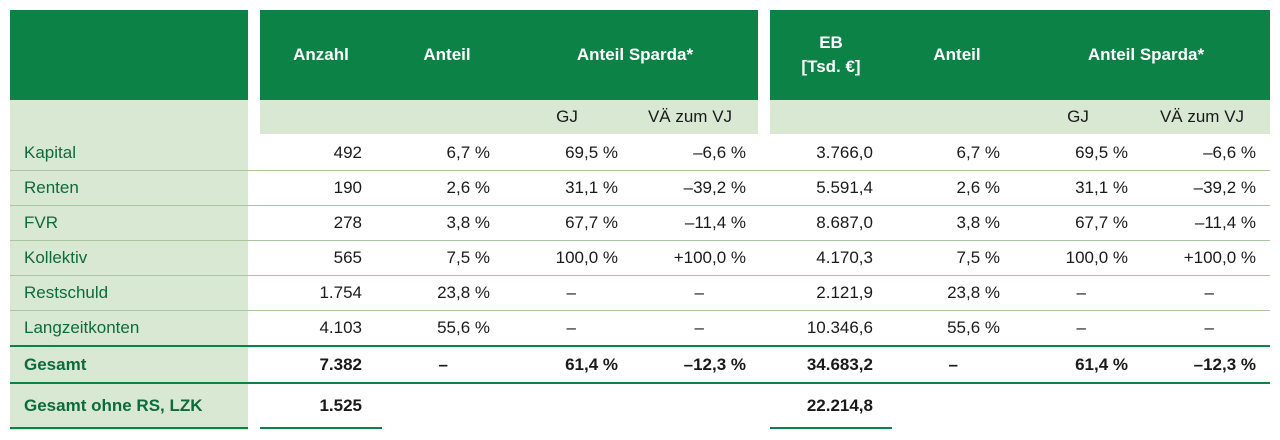 The image size is (1280, 440). I want to click on col-gj-subheader: GJ, so click(567, 116).